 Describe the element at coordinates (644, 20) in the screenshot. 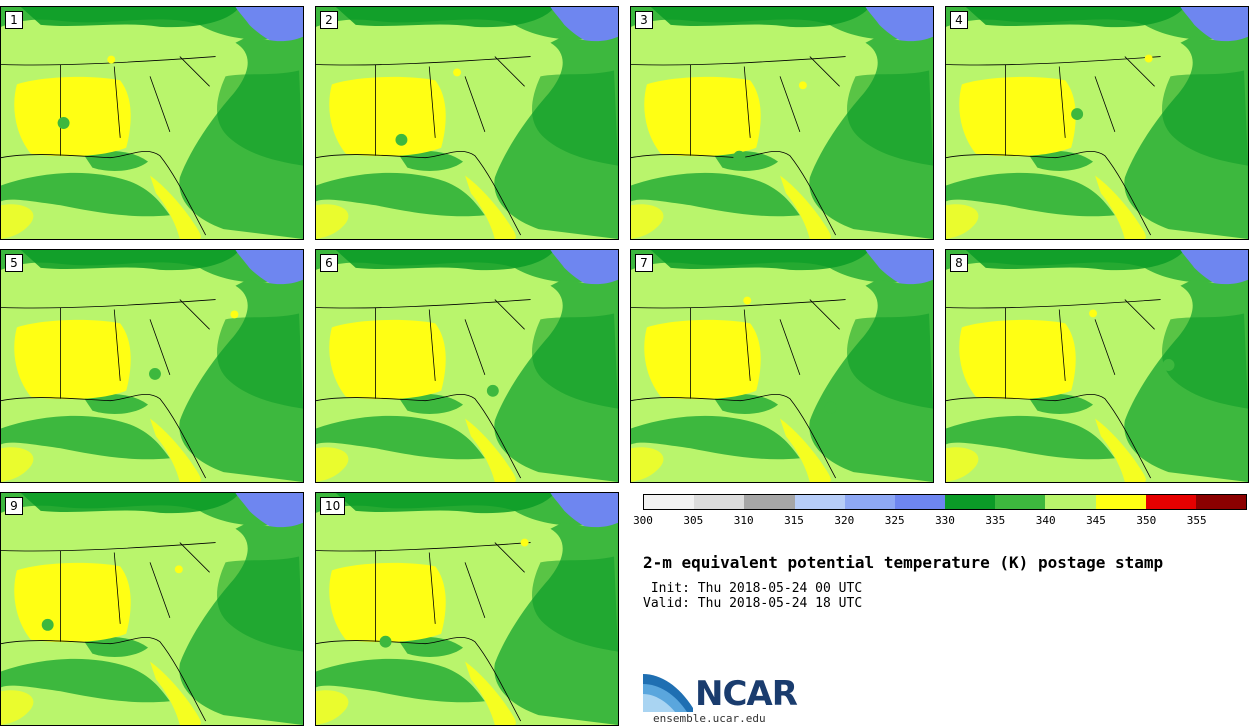

I see `panel-member-number: 3` at that location.